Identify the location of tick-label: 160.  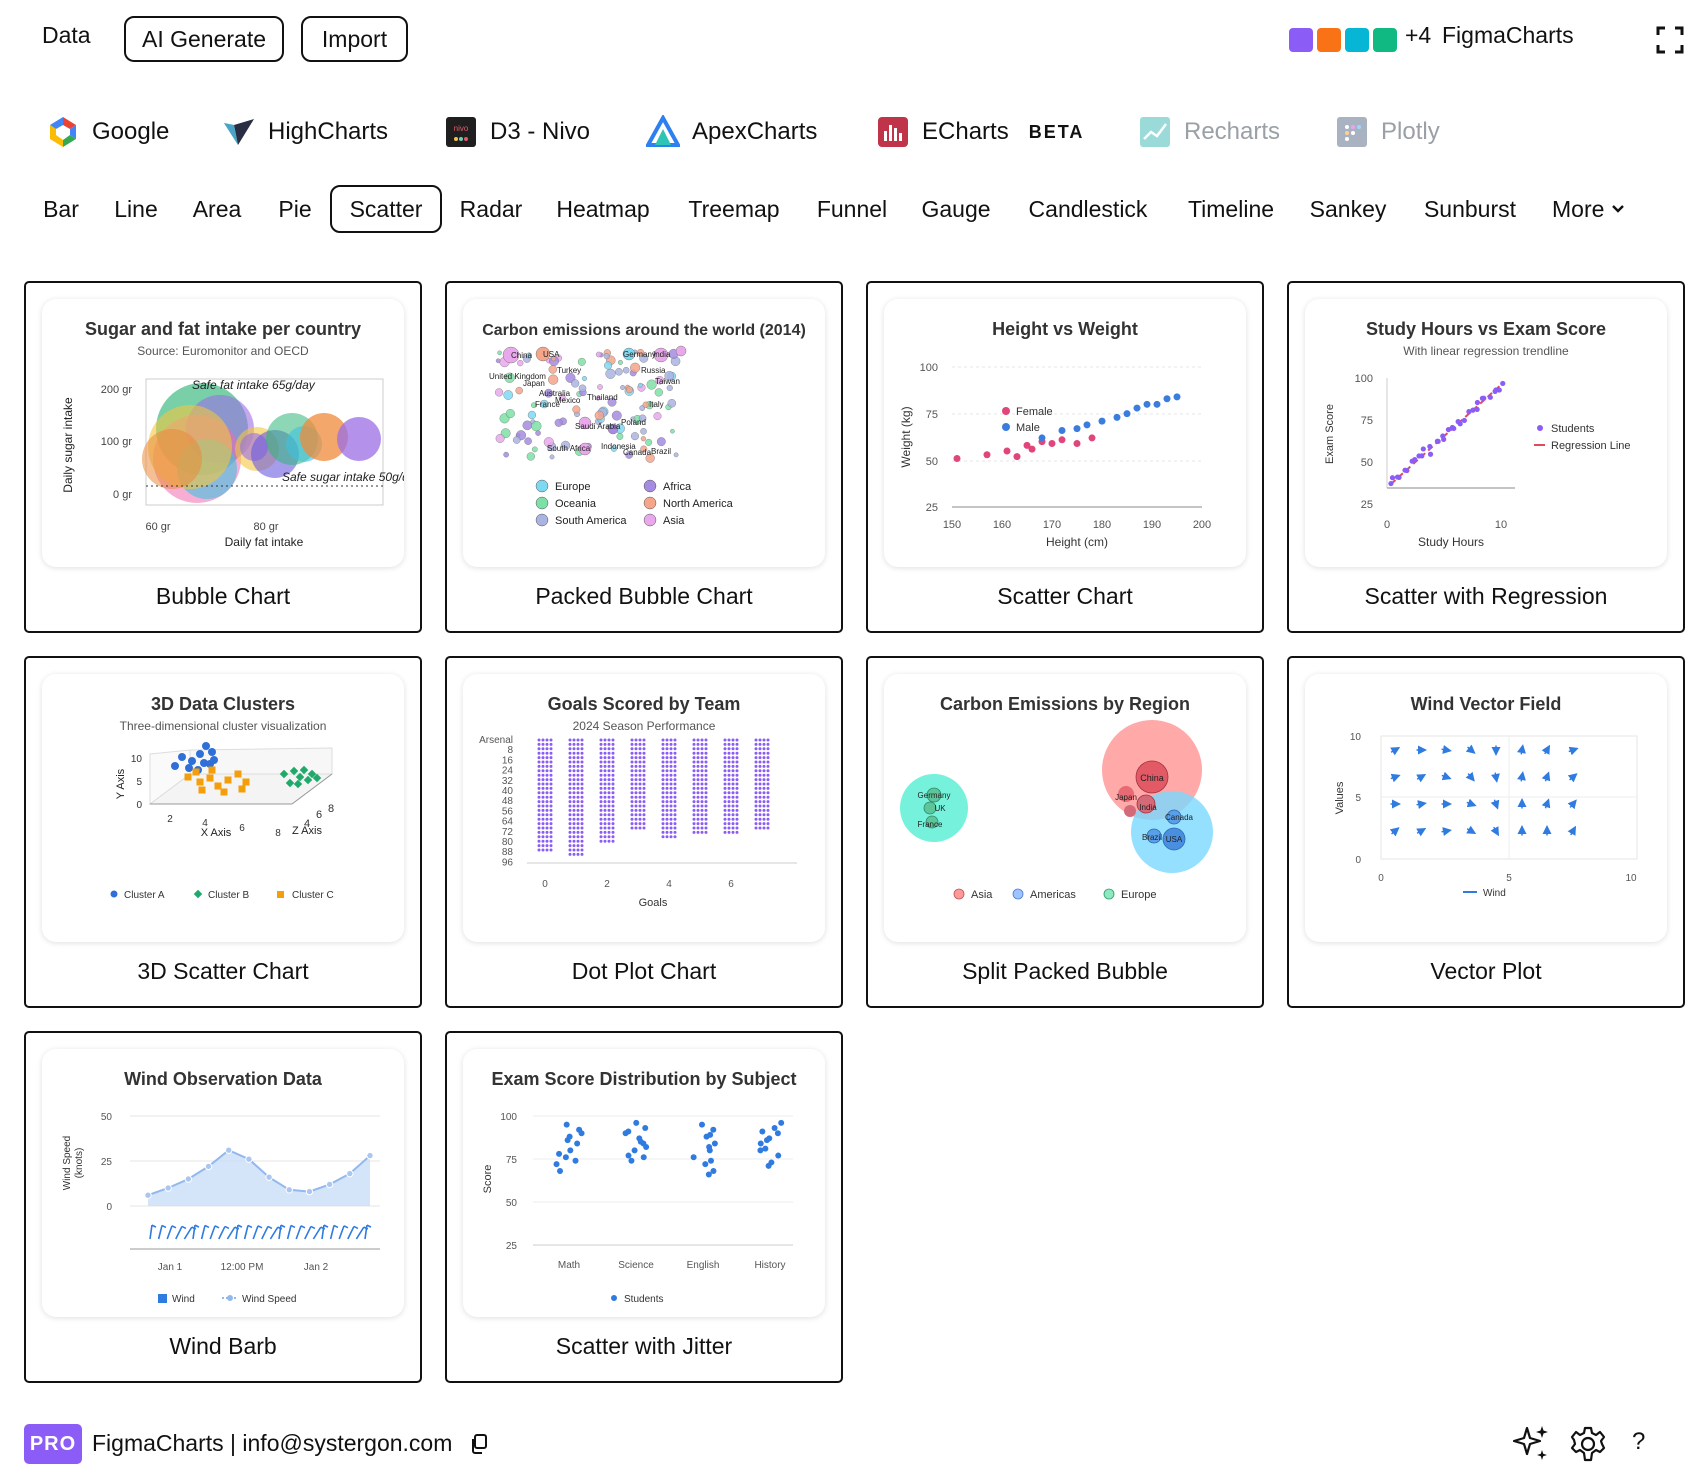
(1002, 525).